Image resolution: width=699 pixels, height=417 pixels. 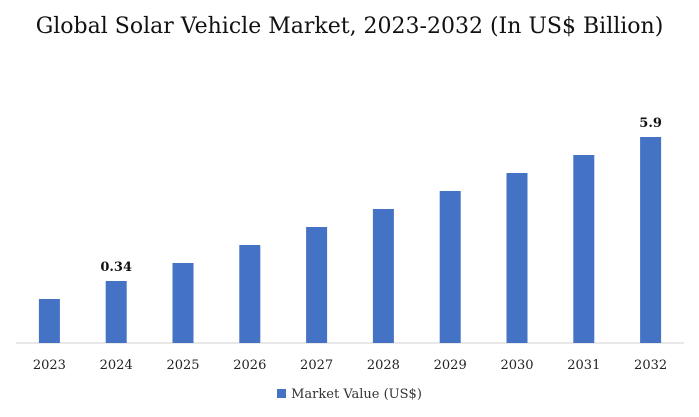 I want to click on x-tick-2023: 2023, so click(x=49, y=365).